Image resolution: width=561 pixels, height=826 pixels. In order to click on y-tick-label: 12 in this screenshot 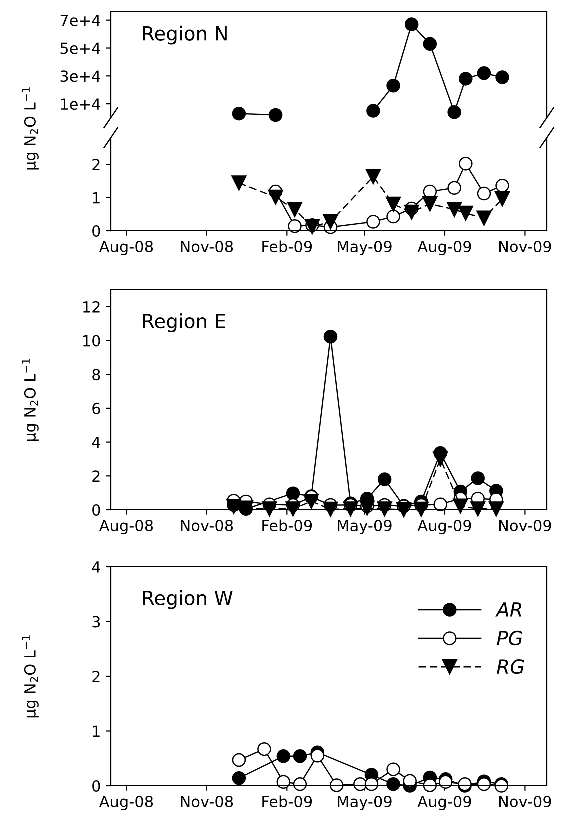, I will do `click(92, 307)`.